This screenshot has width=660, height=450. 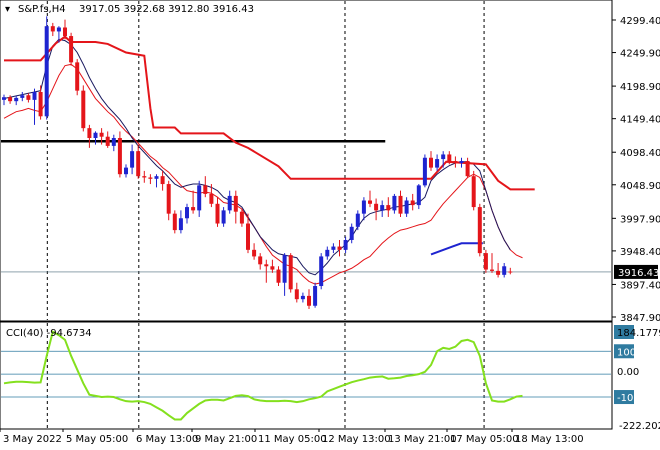 I want to click on collapse-arrow-icon: ▾, so click(x=7, y=9).